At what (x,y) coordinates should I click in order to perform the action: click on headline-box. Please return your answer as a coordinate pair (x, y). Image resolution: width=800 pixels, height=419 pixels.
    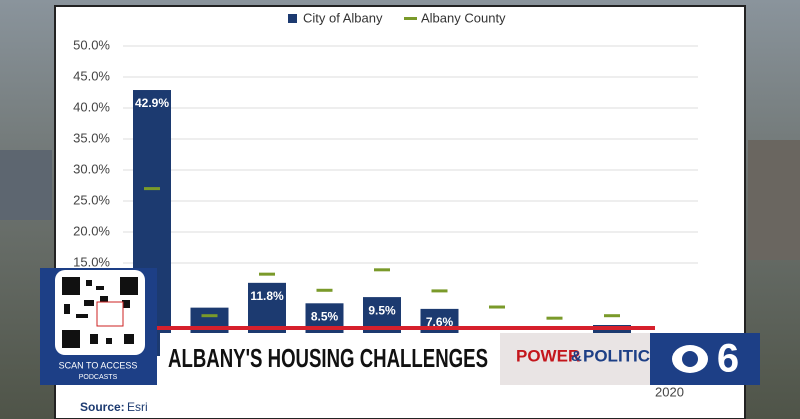
    Looking at the image, I should click on (330, 359).